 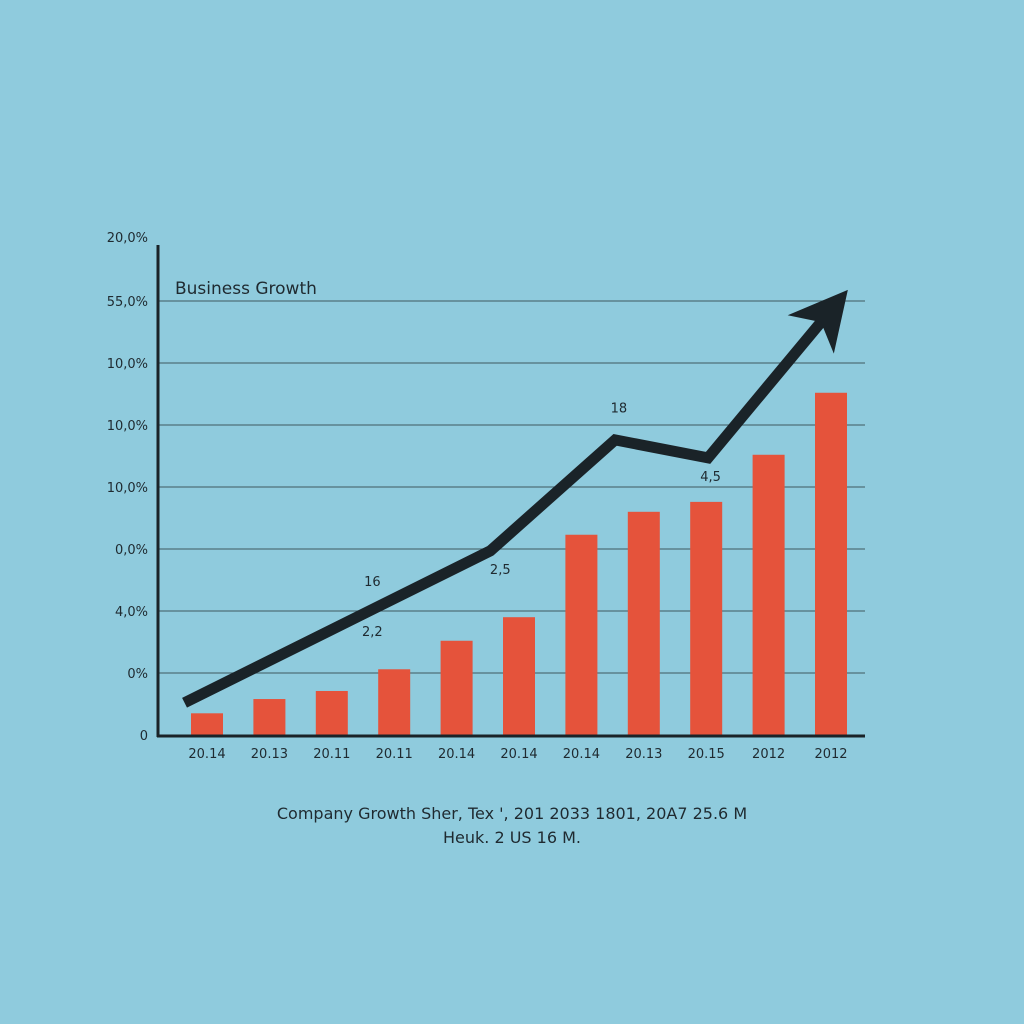 What do you see at coordinates (817, 321) in the screenshot?
I see `trend-arrow-head` at bounding box center [817, 321].